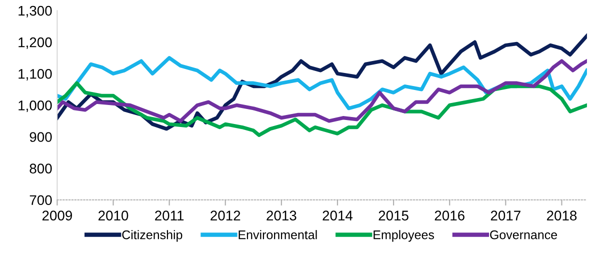  I want to click on x-tick-label: 2010, so click(113, 215).